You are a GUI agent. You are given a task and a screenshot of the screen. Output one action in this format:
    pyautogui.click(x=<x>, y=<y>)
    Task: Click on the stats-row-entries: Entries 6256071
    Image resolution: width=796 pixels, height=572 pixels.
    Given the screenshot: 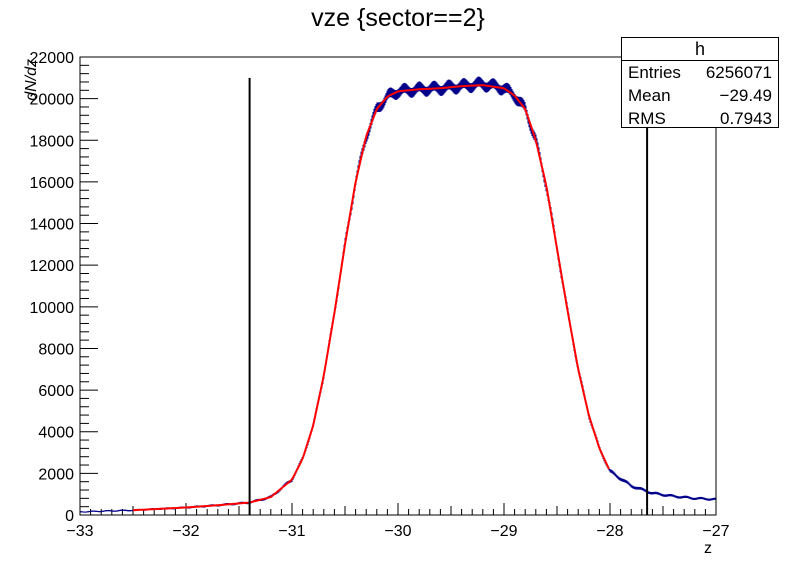 What is the action you would take?
    pyautogui.click(x=700, y=72)
    